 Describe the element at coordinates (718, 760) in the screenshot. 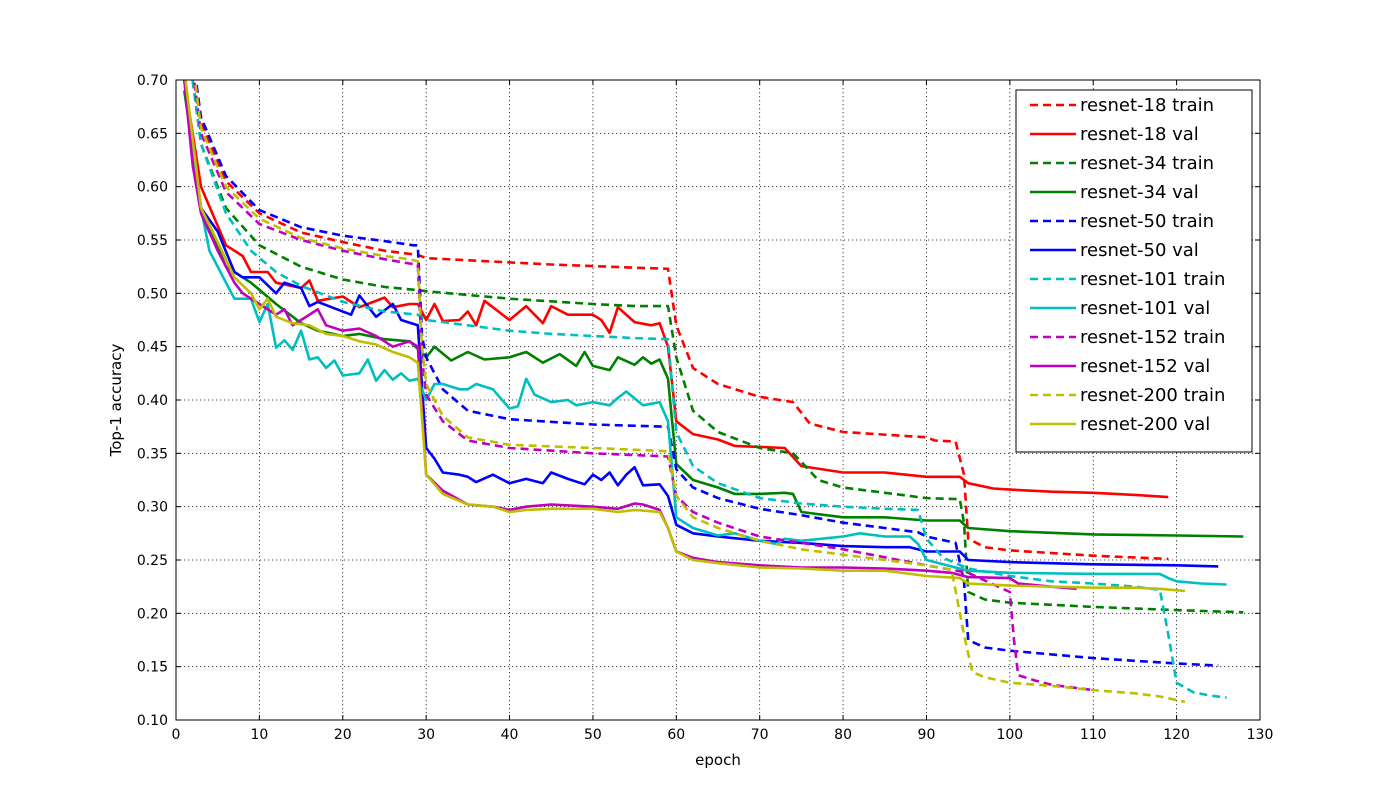

I see `x-axis-label: epoch` at that location.